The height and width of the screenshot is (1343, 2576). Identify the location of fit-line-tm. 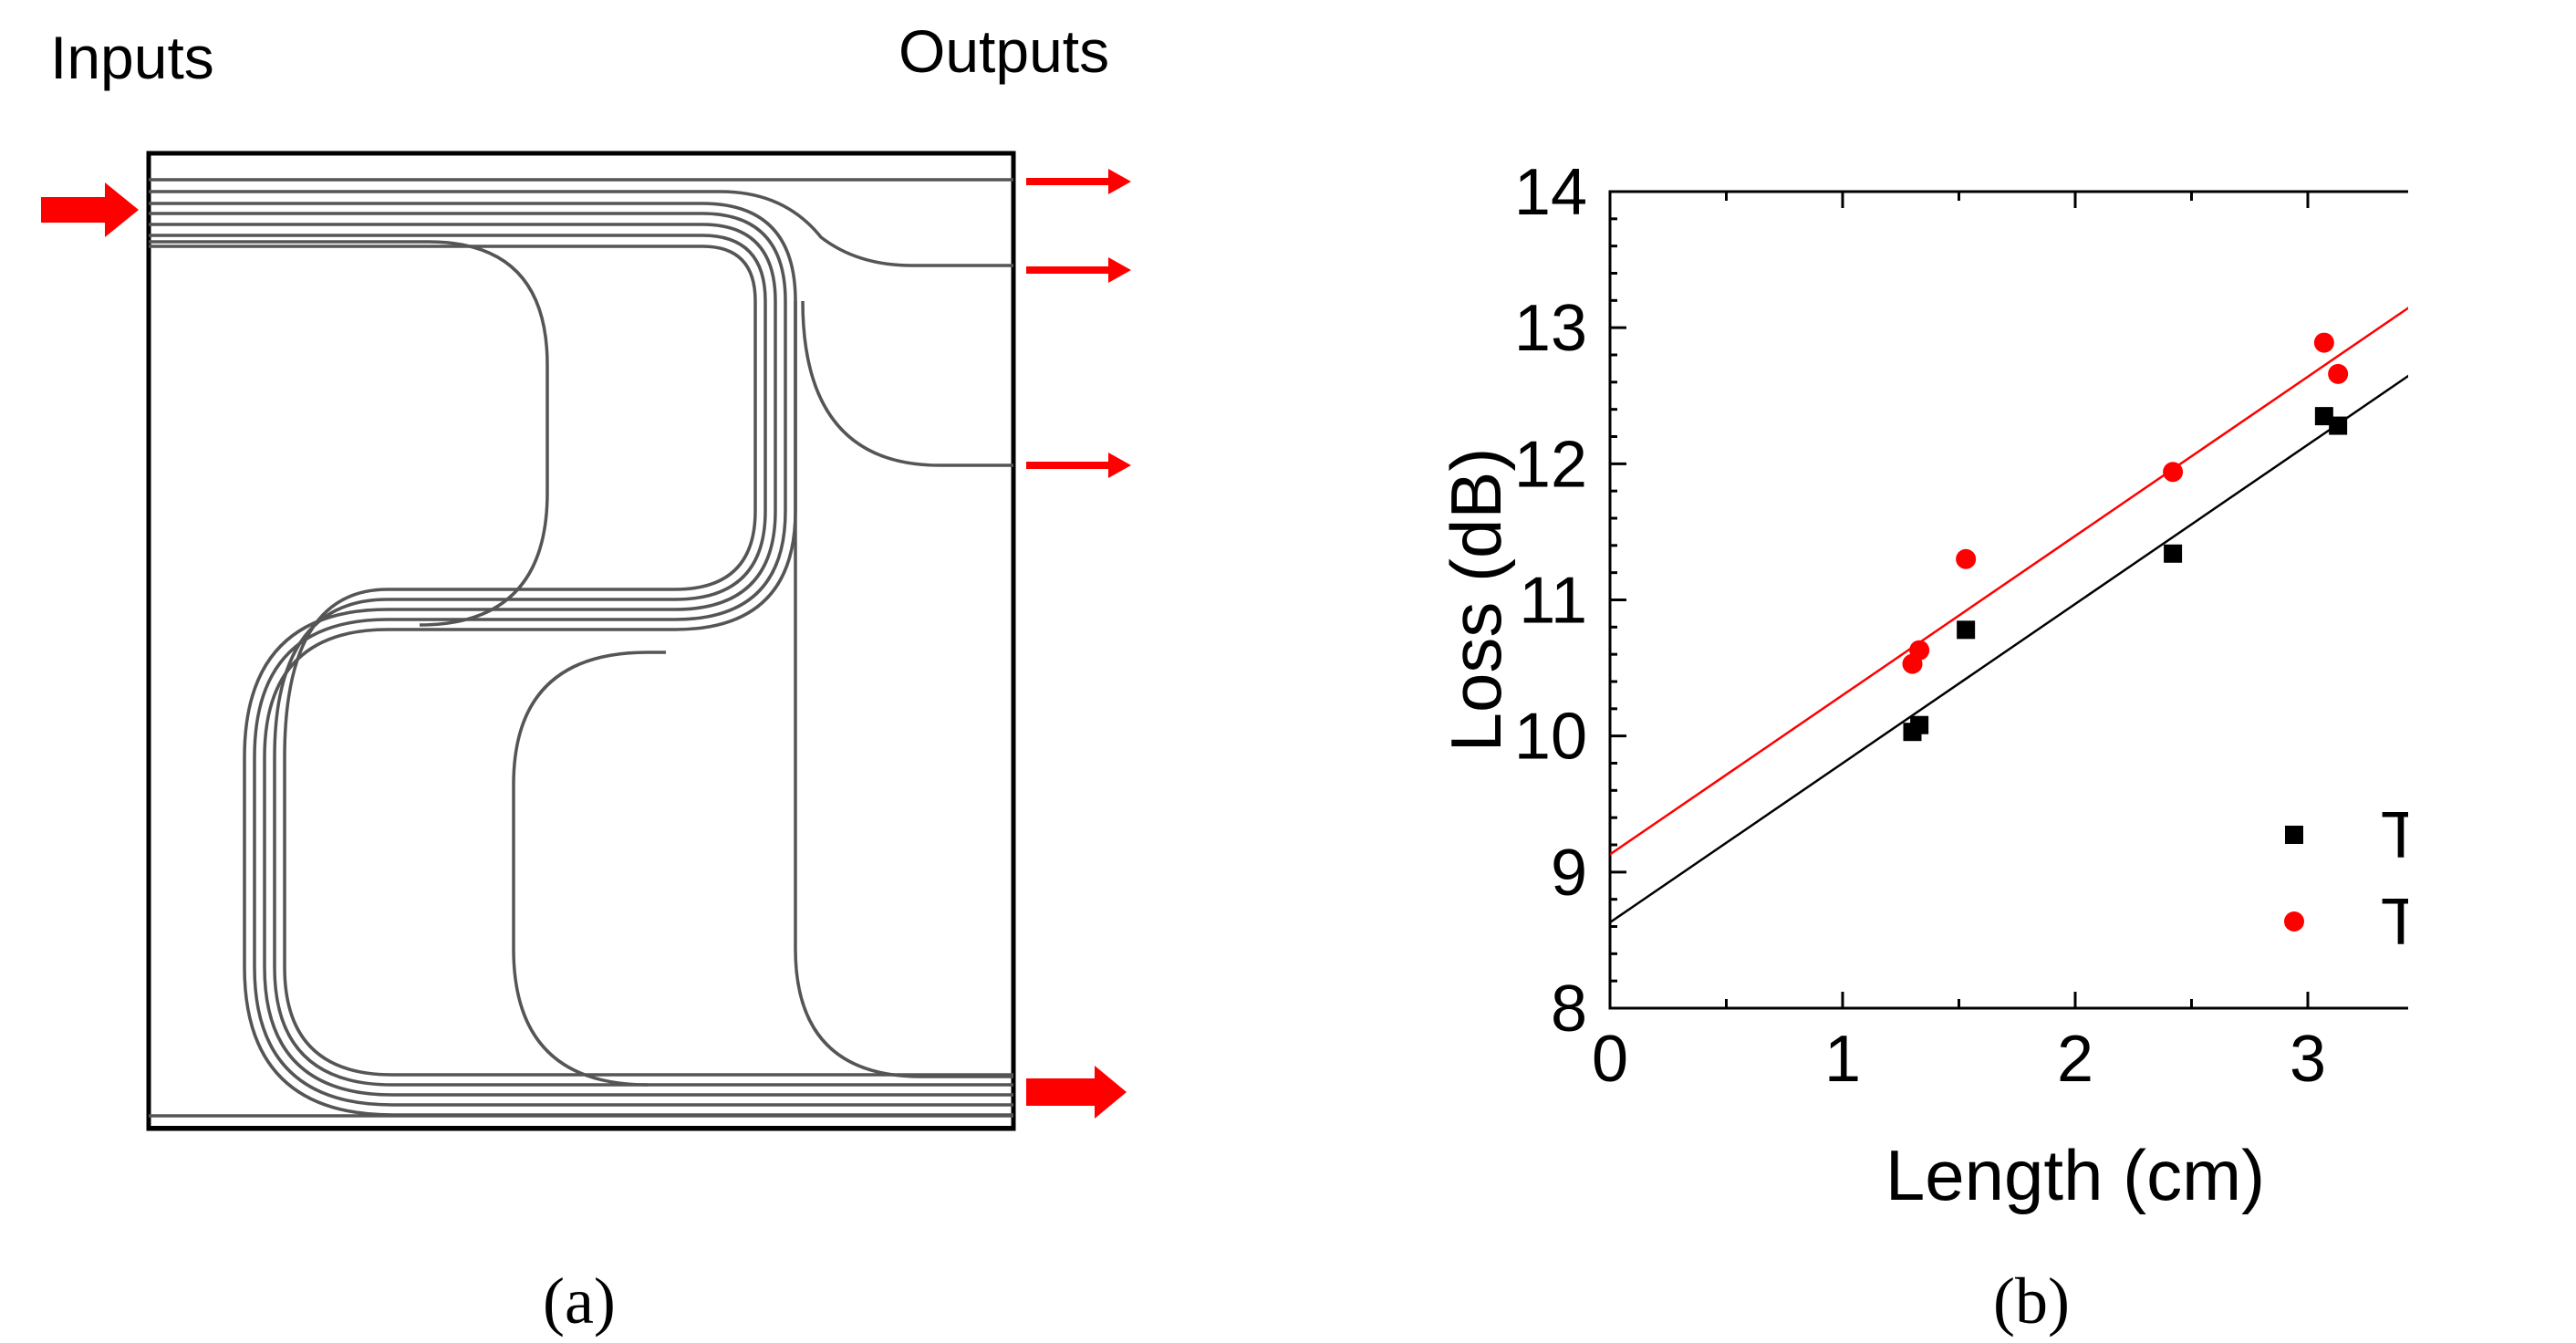
(2009, 649).